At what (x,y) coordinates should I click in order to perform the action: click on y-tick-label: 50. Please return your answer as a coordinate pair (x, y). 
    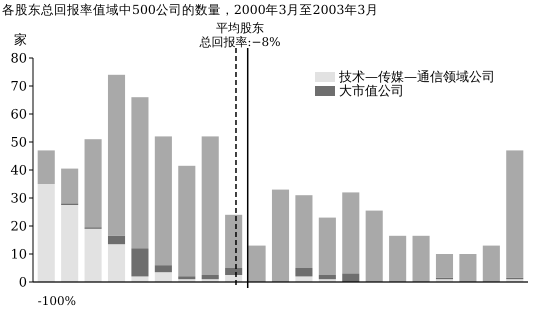
    Looking at the image, I should click on (18, 143).